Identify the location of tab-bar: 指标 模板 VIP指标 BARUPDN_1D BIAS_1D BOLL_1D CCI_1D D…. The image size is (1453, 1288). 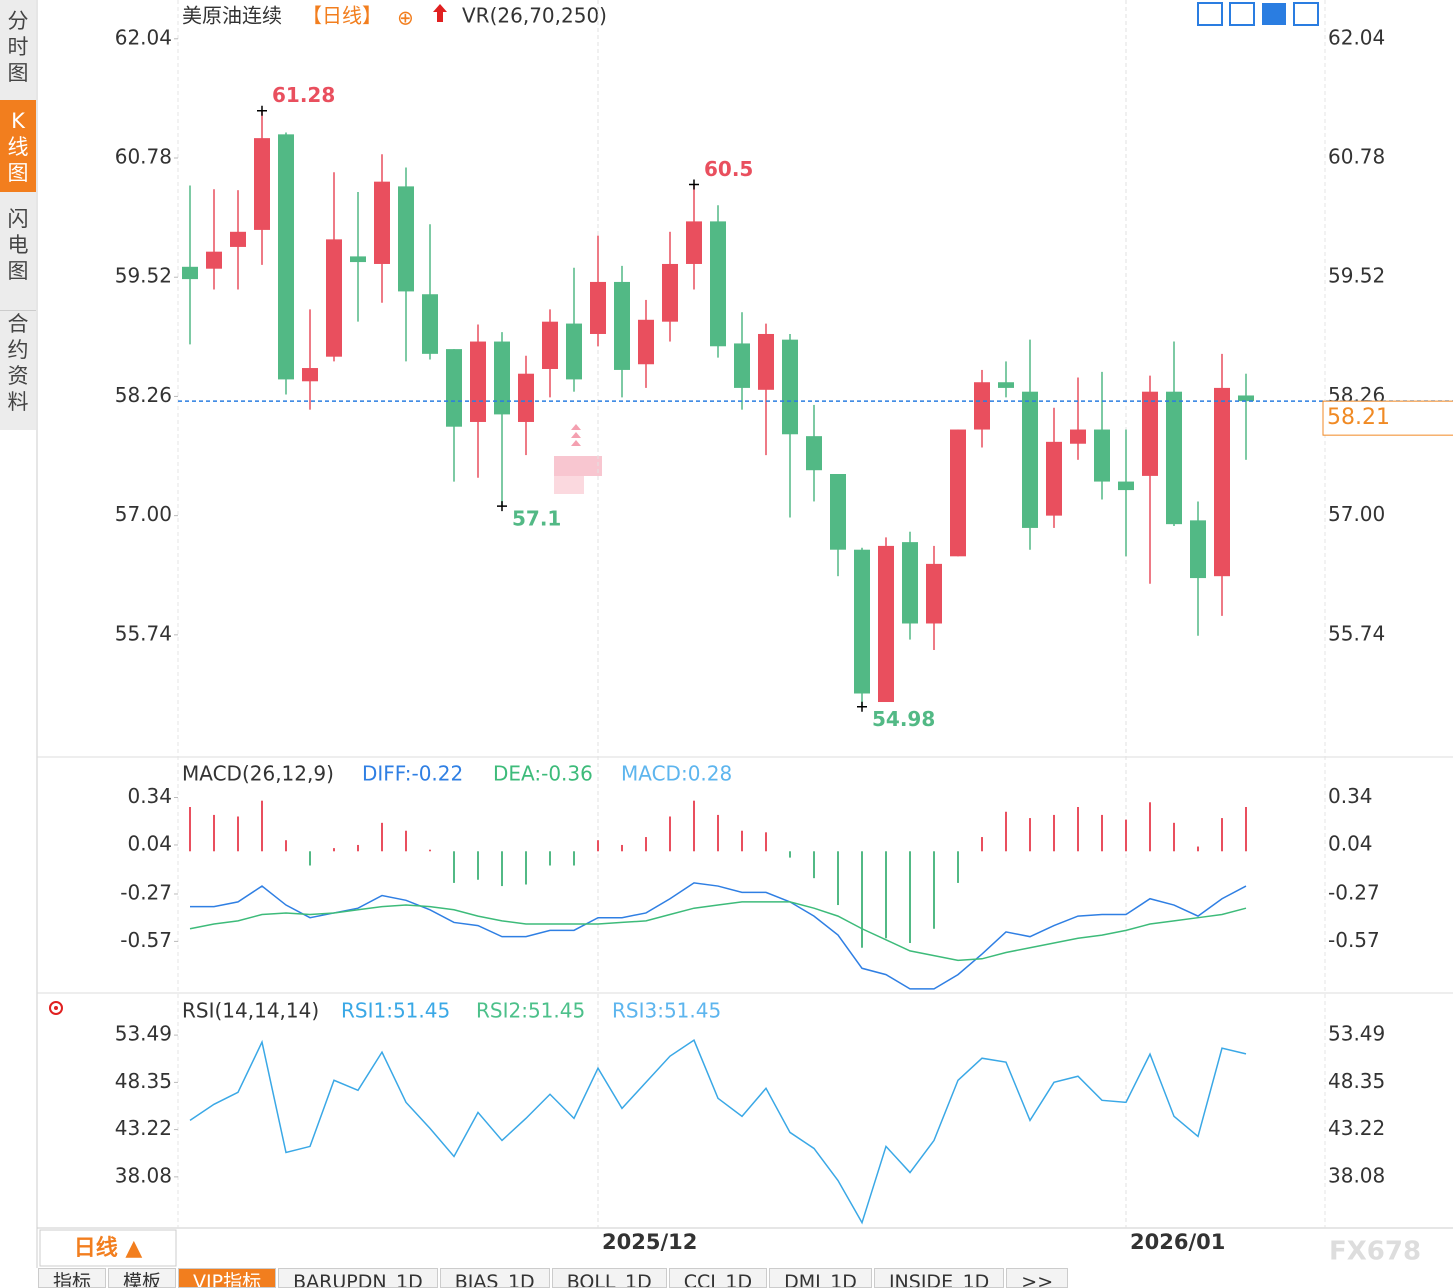
(554, 1278).